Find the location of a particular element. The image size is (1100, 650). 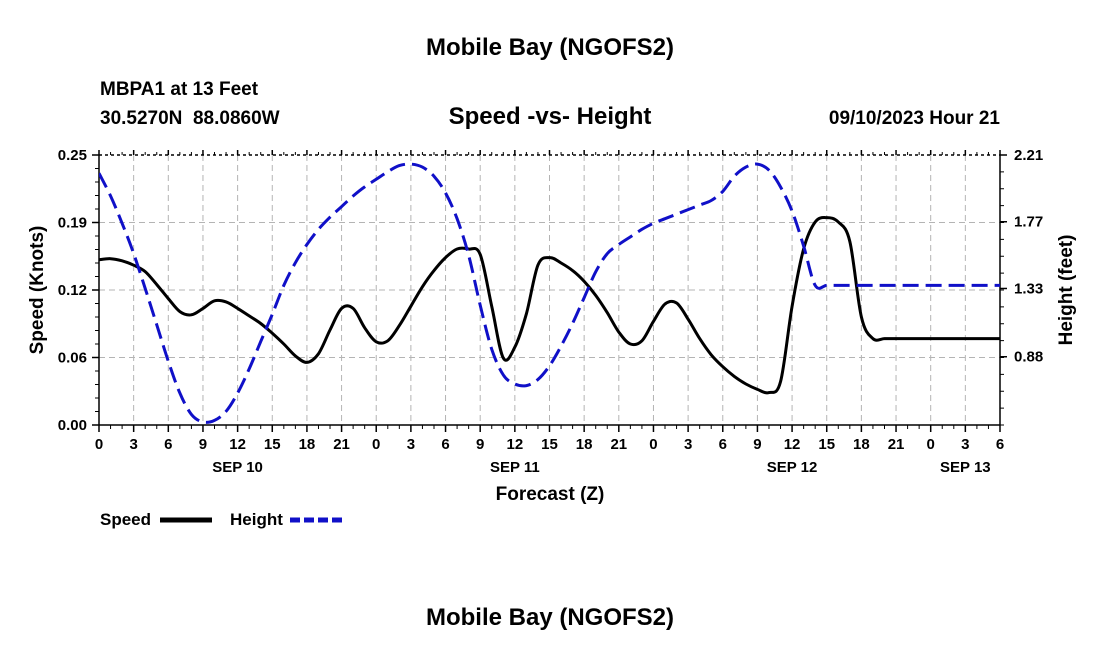

right-tick-label: 1.77 is located at coordinates (1028, 222).